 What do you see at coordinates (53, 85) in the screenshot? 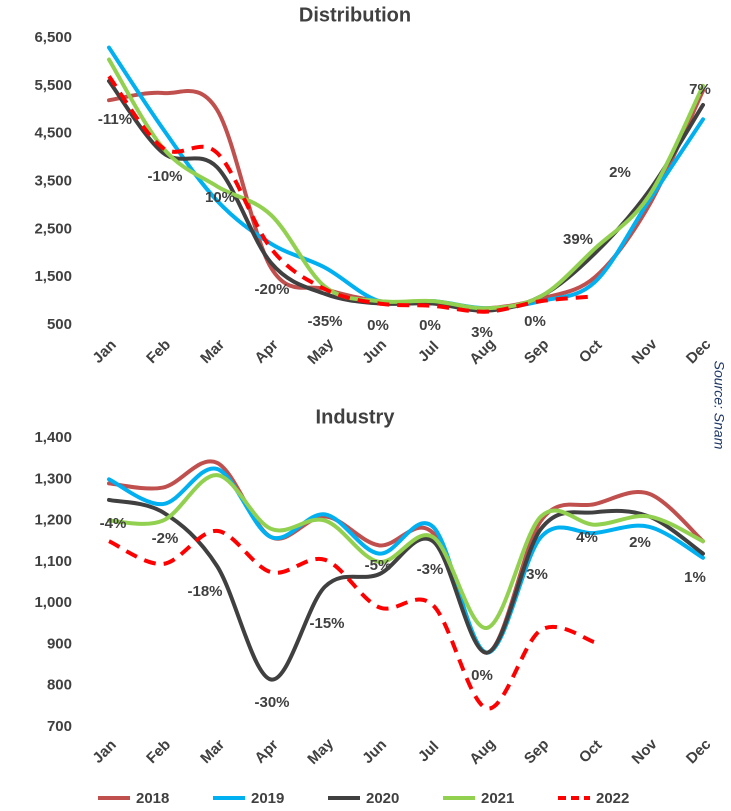
I see `y-tick-label: 5,500` at bounding box center [53, 85].